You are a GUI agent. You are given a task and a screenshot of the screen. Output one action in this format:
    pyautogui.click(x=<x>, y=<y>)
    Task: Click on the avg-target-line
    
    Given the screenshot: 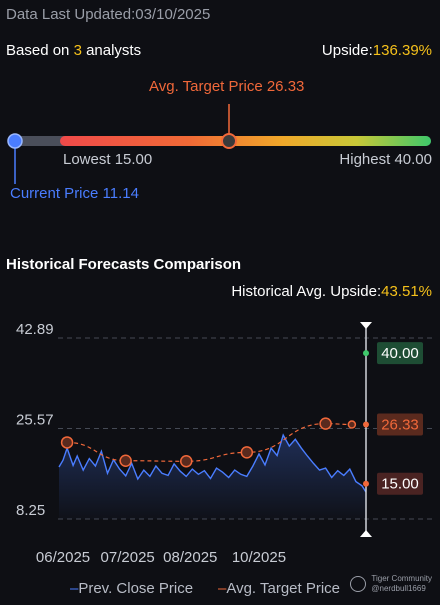 What is the action you would take?
    pyautogui.click(x=209, y=442)
    